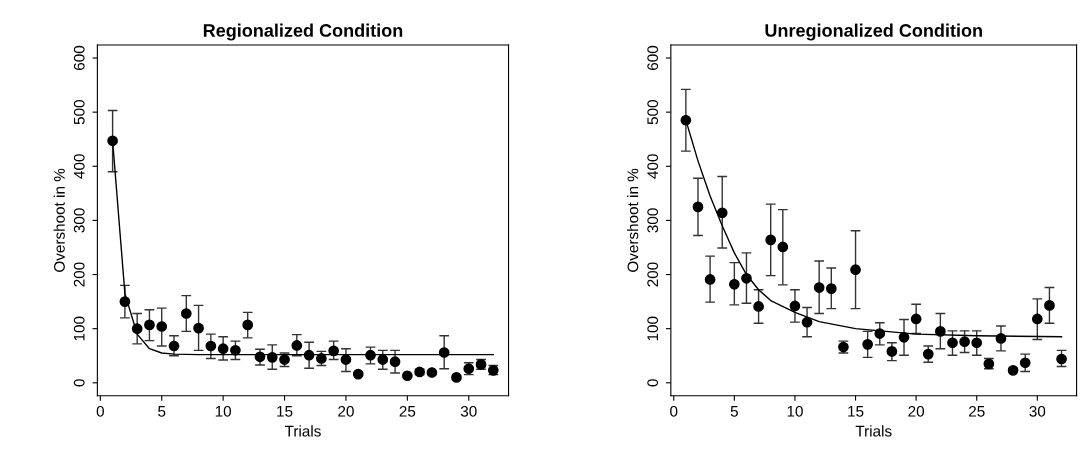  Describe the element at coordinates (873, 32) in the screenshot. I see `chart-title: Unregionalized Condition` at that location.